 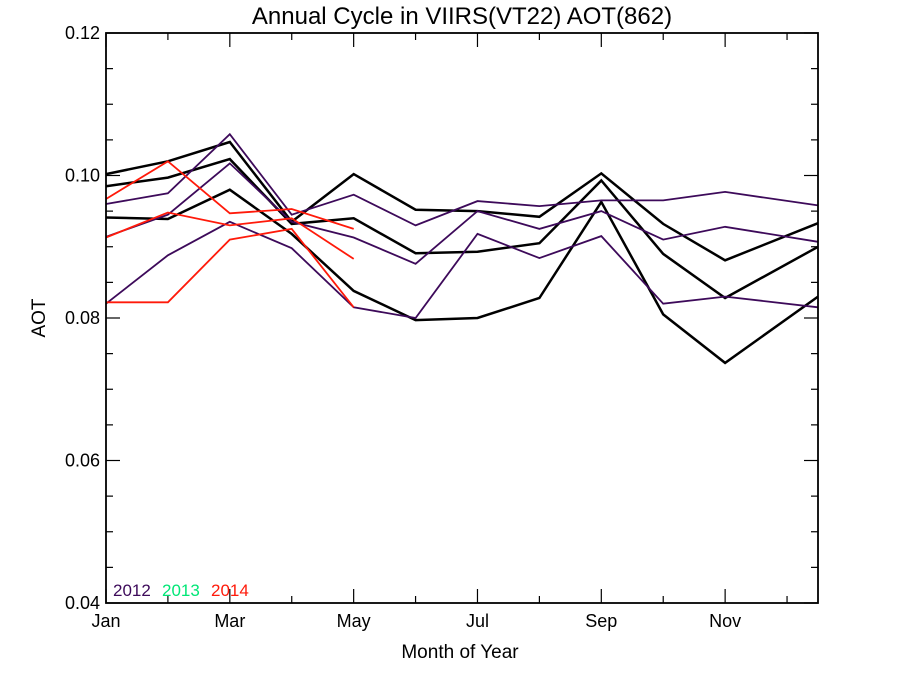 What do you see at coordinates (82, 461) in the screenshot?
I see `y-tick-label: 0.06` at bounding box center [82, 461].